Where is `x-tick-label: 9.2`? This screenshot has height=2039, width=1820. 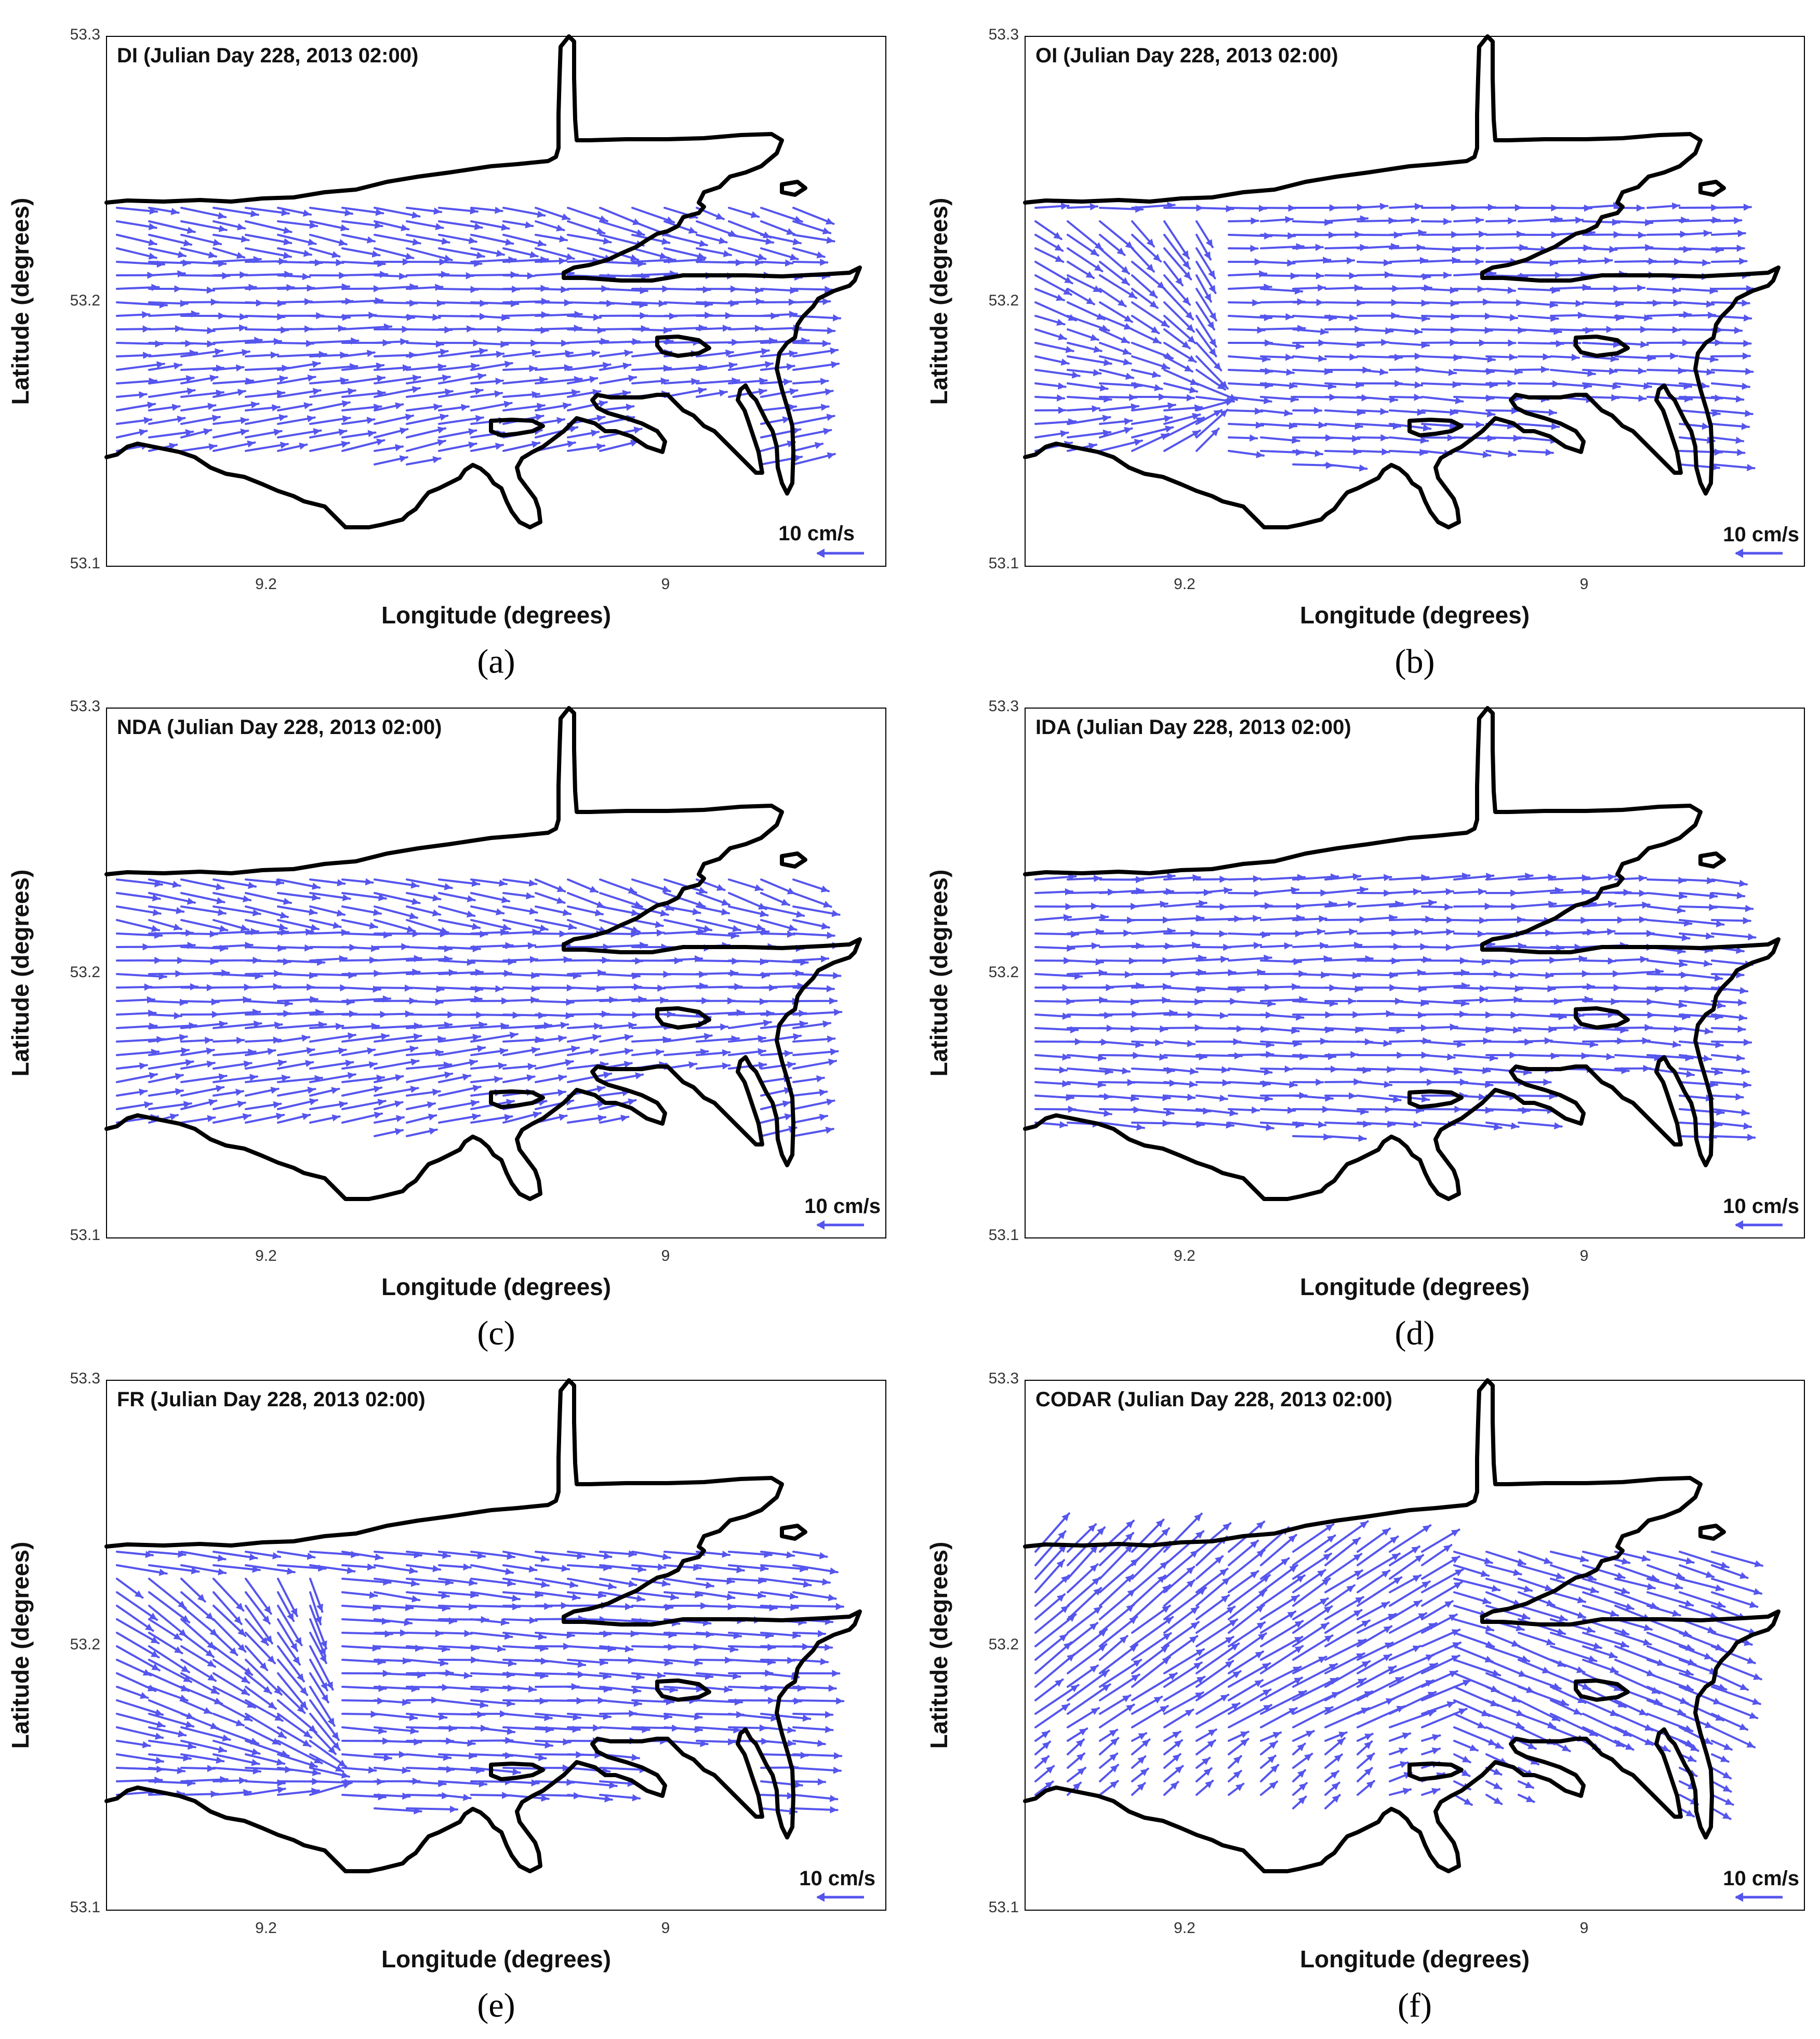
x-tick-label: 9.2 is located at coordinates (1184, 1255).